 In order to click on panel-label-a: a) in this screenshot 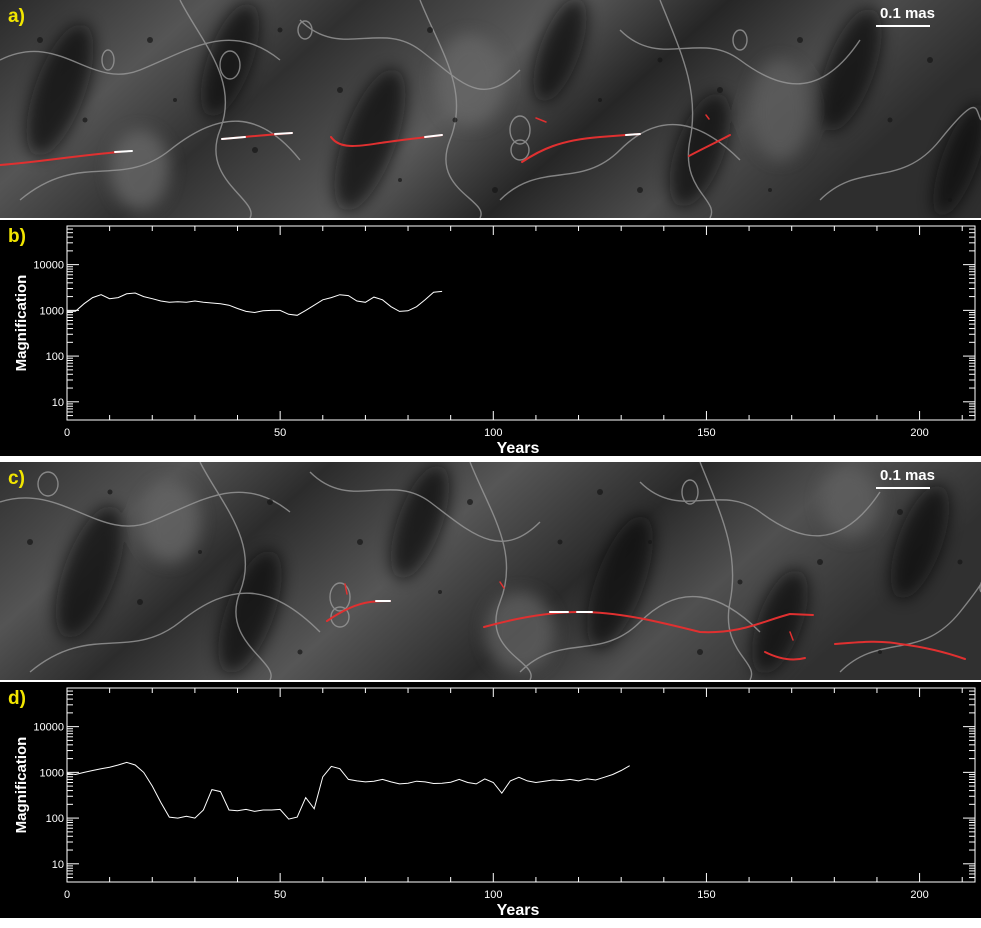, I will do `click(16, 16)`.